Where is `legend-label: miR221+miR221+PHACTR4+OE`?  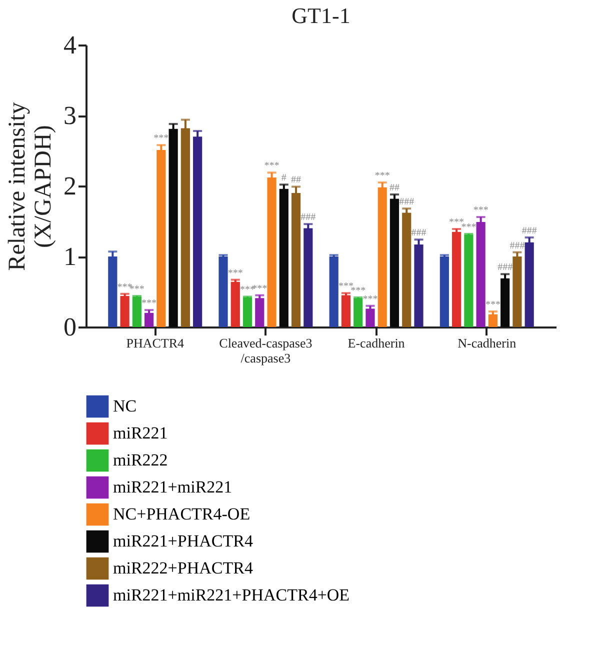 legend-label: miR221+miR221+PHACTR4+OE is located at coordinates (231, 595).